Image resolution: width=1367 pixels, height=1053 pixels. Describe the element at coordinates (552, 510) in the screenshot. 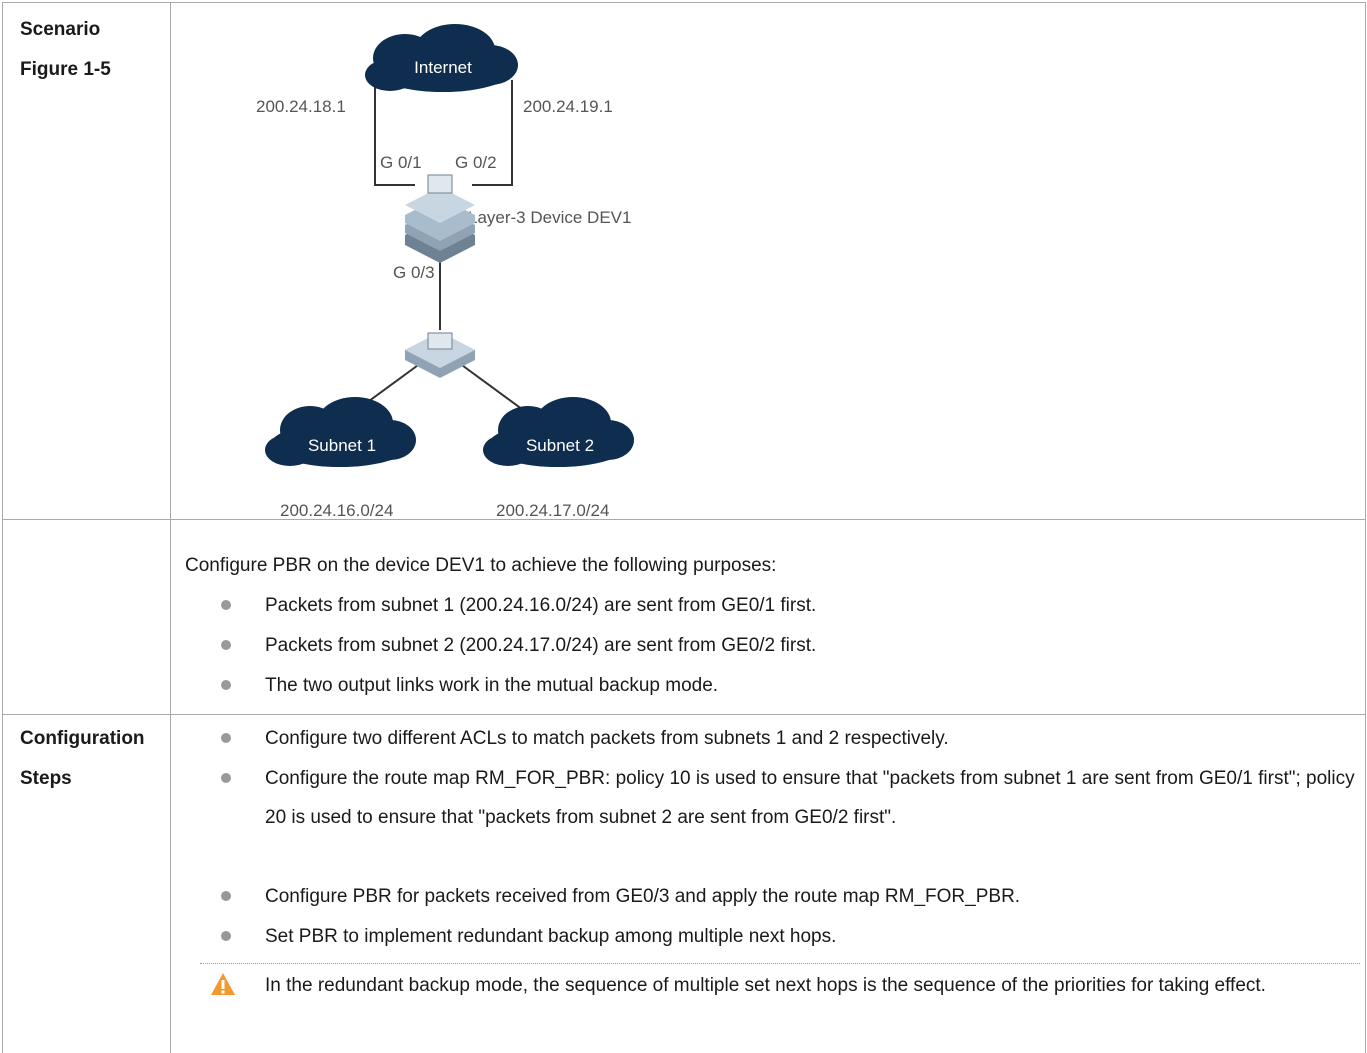

I see `address: 200.24.17.0/24` at that location.